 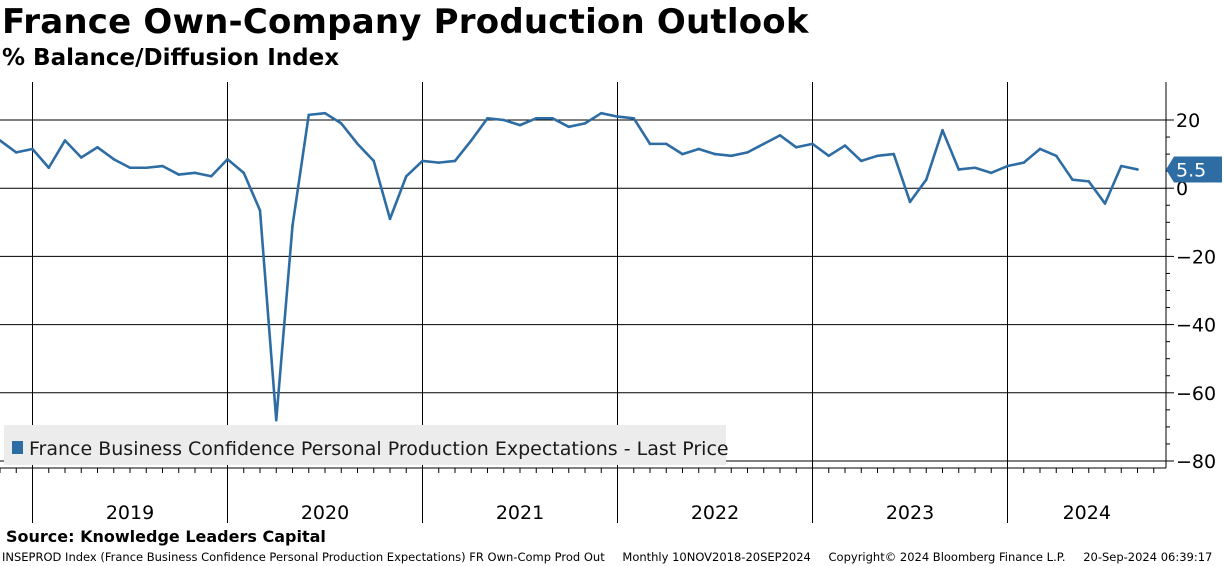 I want to click on x-year-label: 2024, so click(x=1087, y=513).